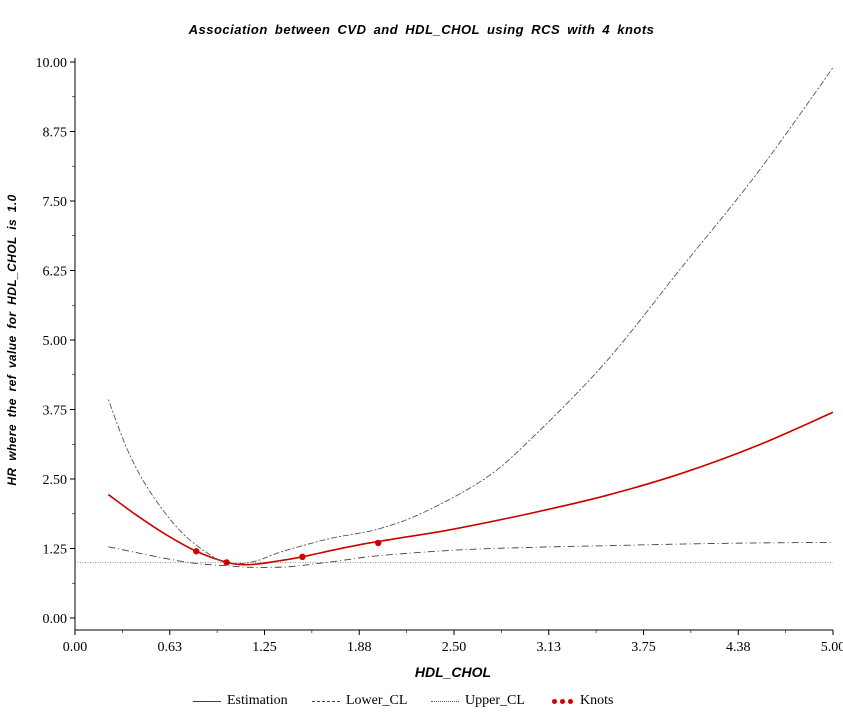 This screenshot has width=843, height=717. I want to click on legend-swatch-lower-cl, so click(326, 701).